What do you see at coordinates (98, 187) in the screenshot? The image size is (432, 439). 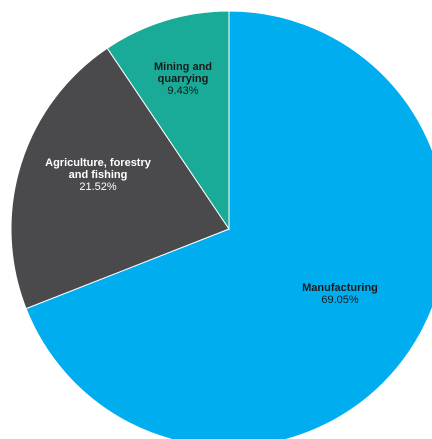 I see `pie-slice-value-1: 21.52%` at bounding box center [98, 187].